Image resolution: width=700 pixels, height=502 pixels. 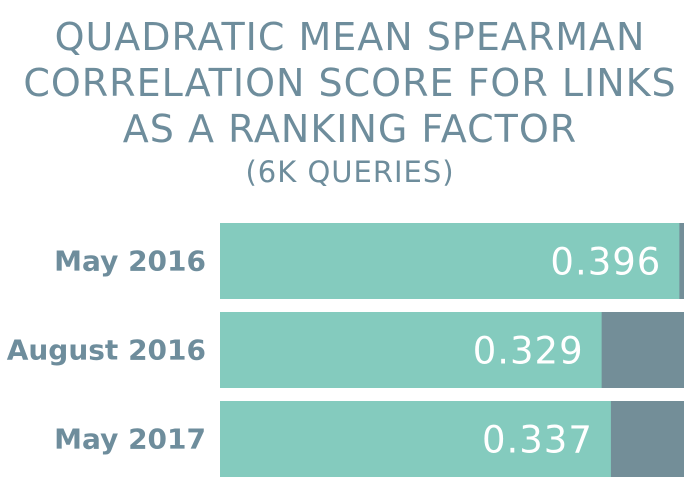 I want to click on value-label: 0.396, so click(x=605, y=262).